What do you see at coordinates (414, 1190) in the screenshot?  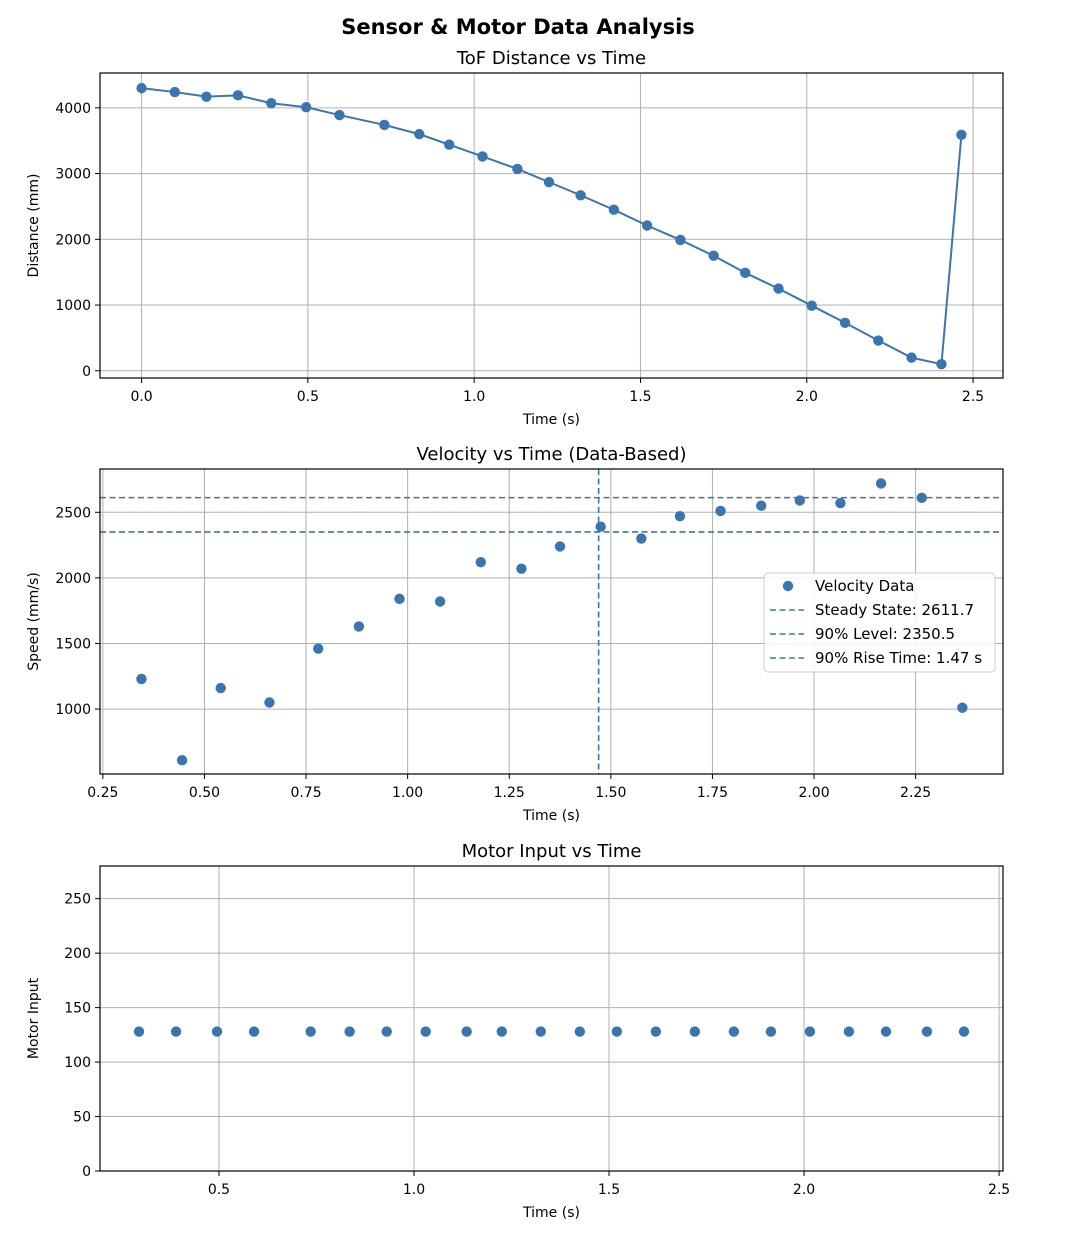 I see `x-tick-label: 1.0` at bounding box center [414, 1190].